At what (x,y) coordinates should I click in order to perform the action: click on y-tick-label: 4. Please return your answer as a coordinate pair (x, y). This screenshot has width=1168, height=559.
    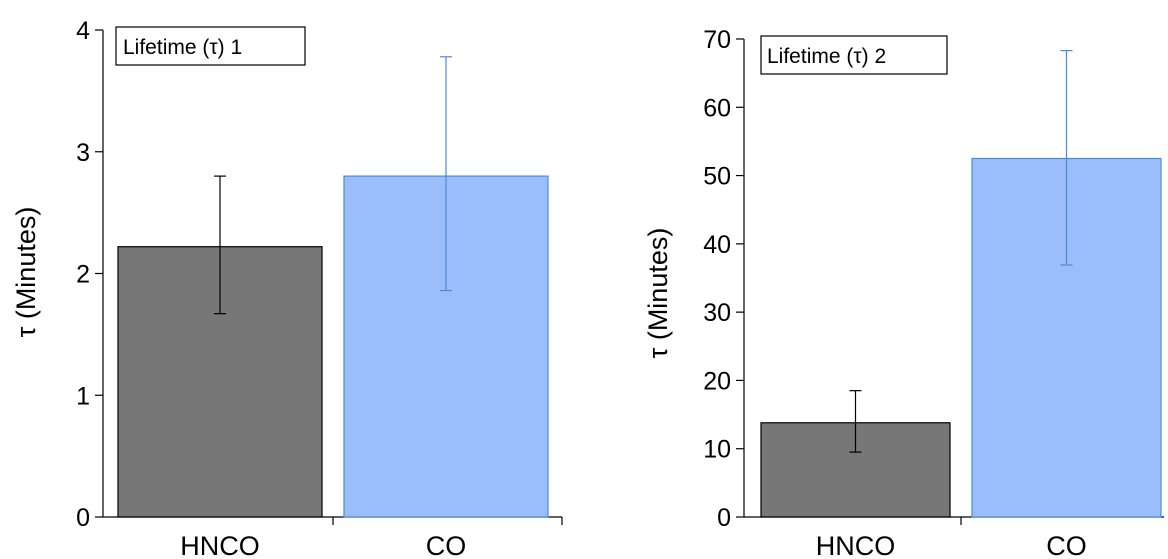
    Looking at the image, I should click on (83, 31).